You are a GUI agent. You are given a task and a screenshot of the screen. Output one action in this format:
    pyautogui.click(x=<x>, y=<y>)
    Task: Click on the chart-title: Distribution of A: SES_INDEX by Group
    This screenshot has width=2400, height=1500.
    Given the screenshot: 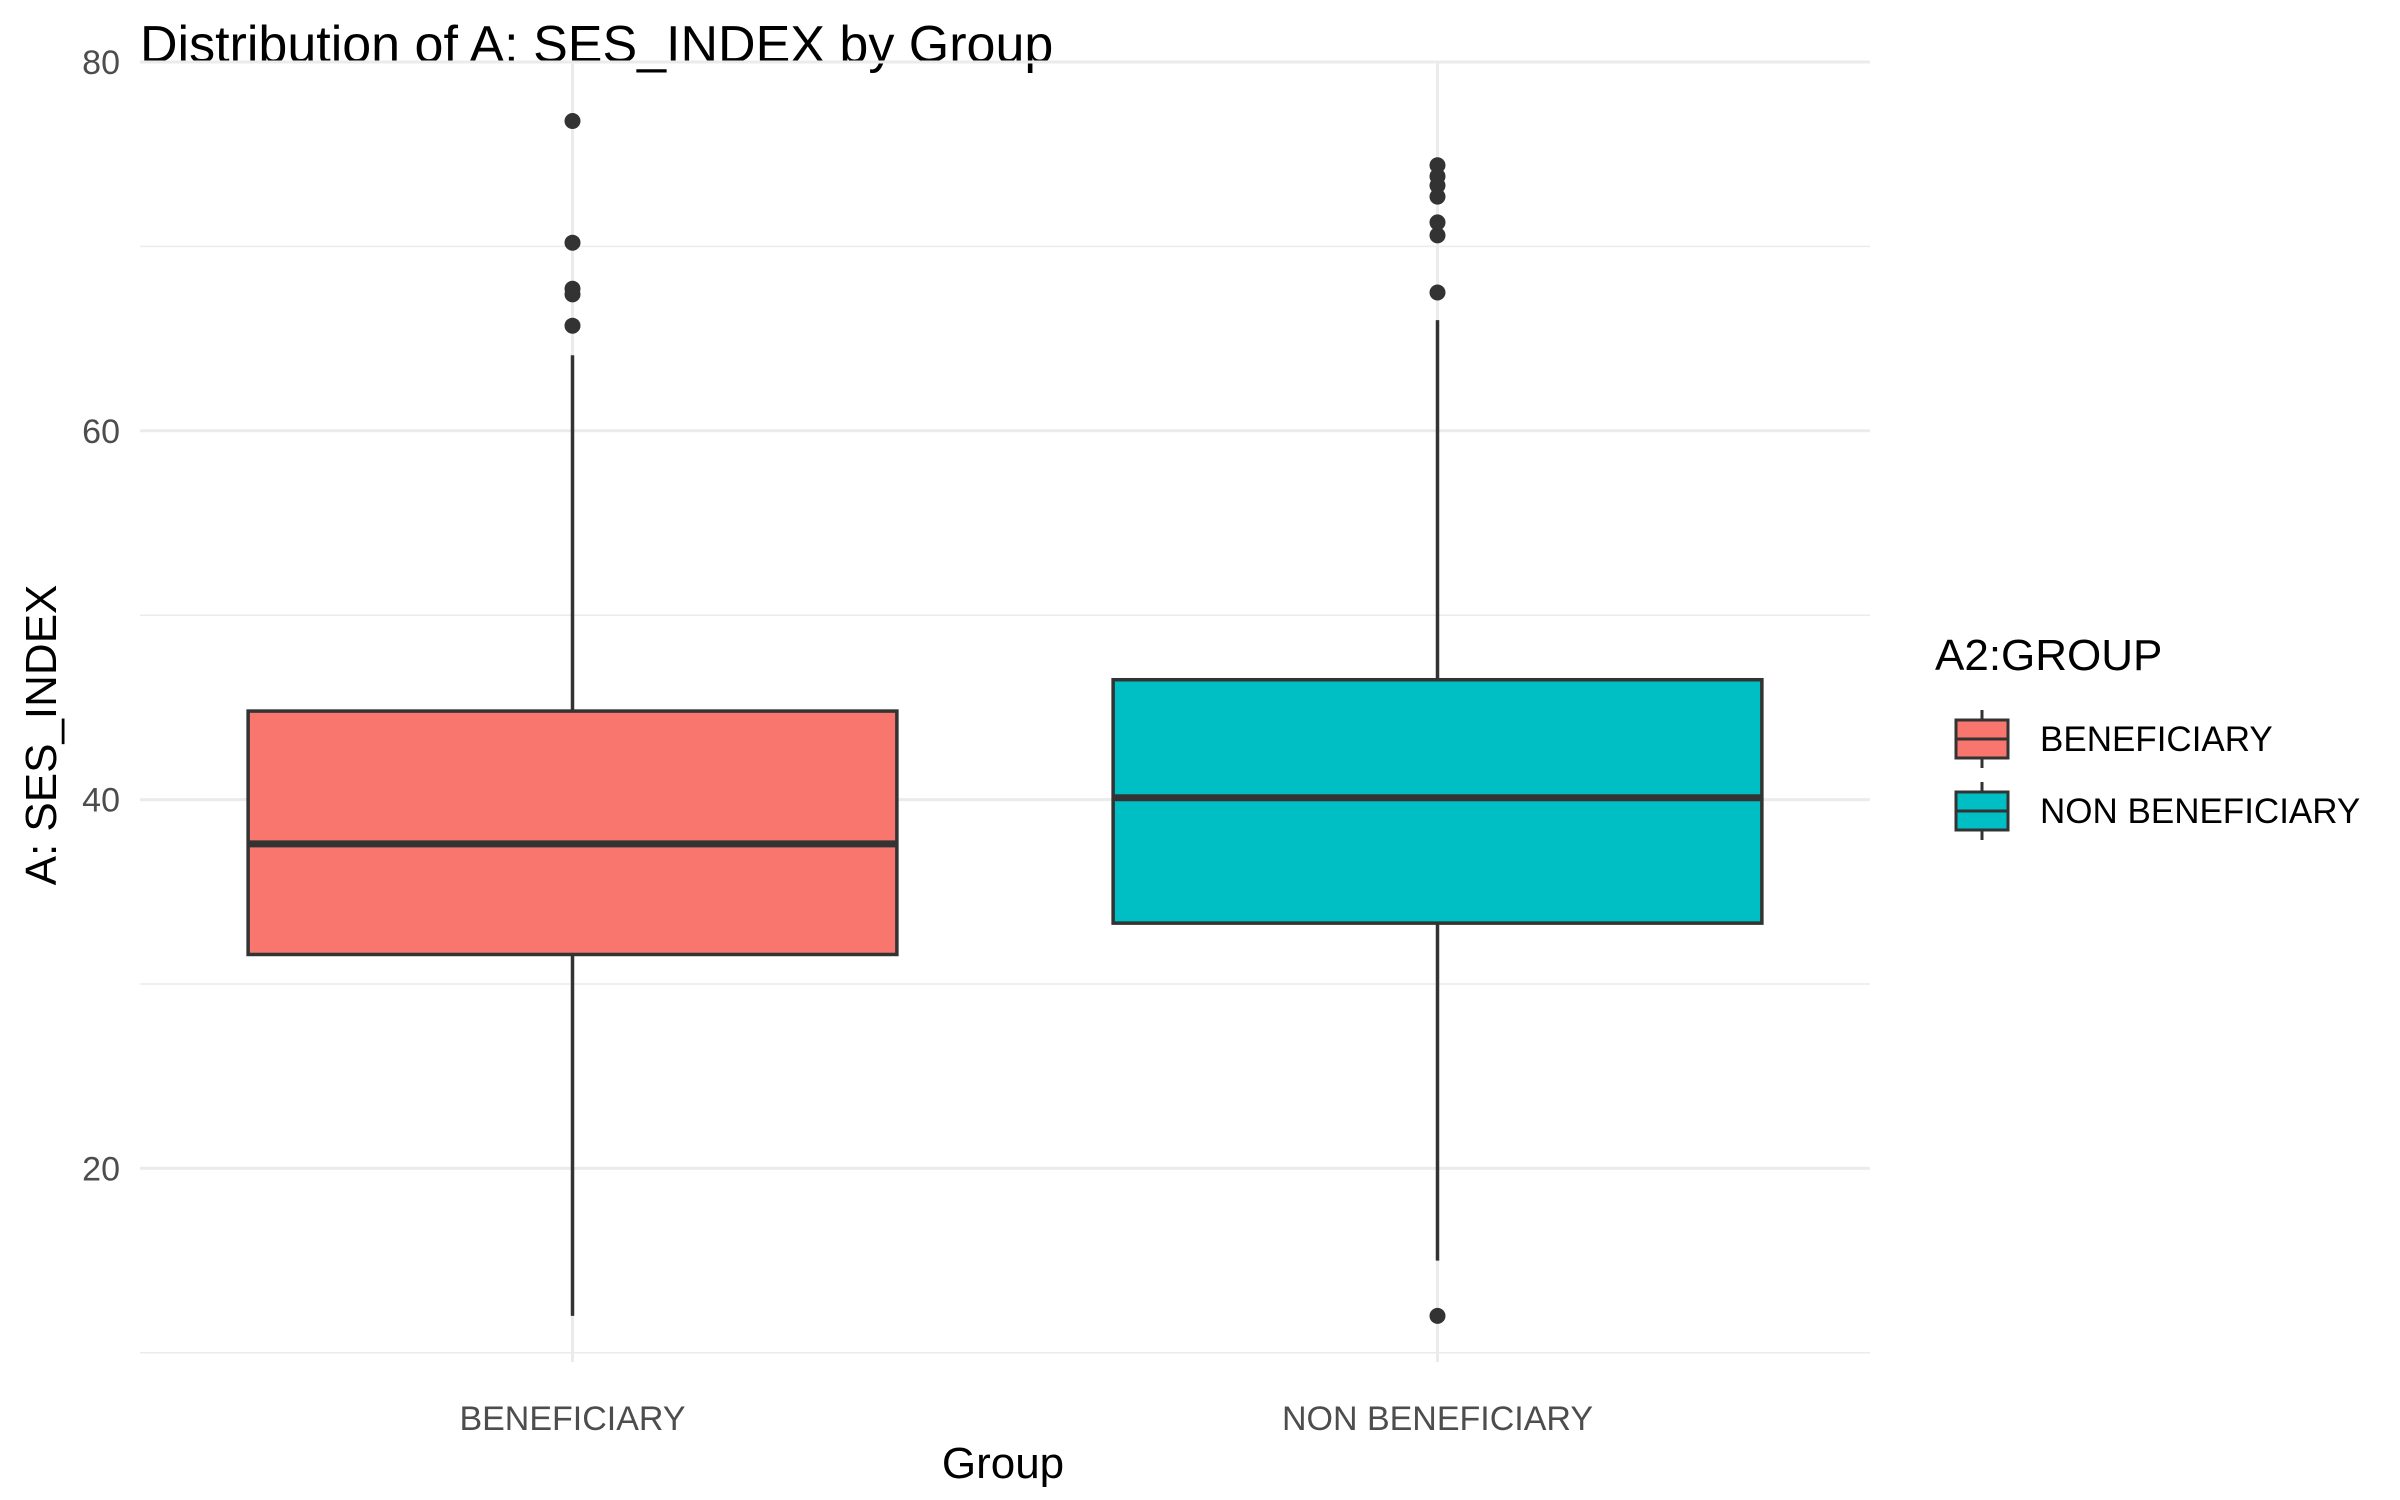 What is the action you would take?
    pyautogui.click(x=596, y=45)
    